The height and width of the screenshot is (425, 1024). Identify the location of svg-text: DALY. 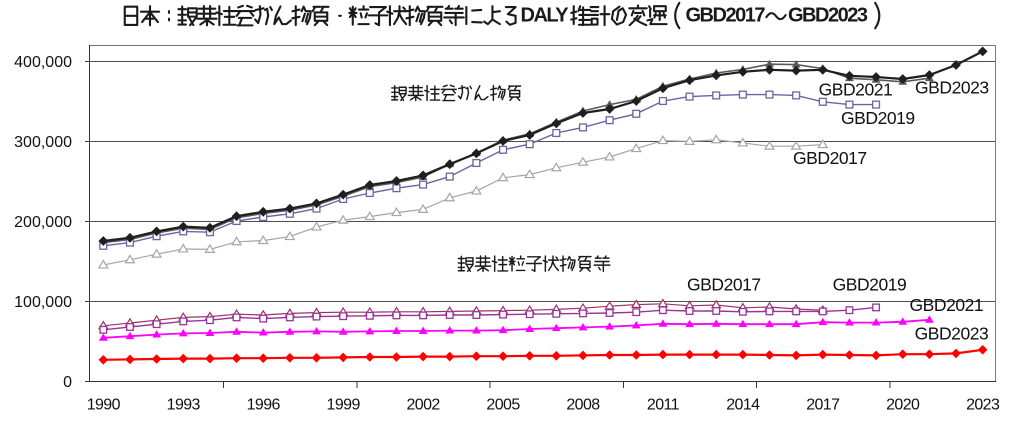
(545, 16).